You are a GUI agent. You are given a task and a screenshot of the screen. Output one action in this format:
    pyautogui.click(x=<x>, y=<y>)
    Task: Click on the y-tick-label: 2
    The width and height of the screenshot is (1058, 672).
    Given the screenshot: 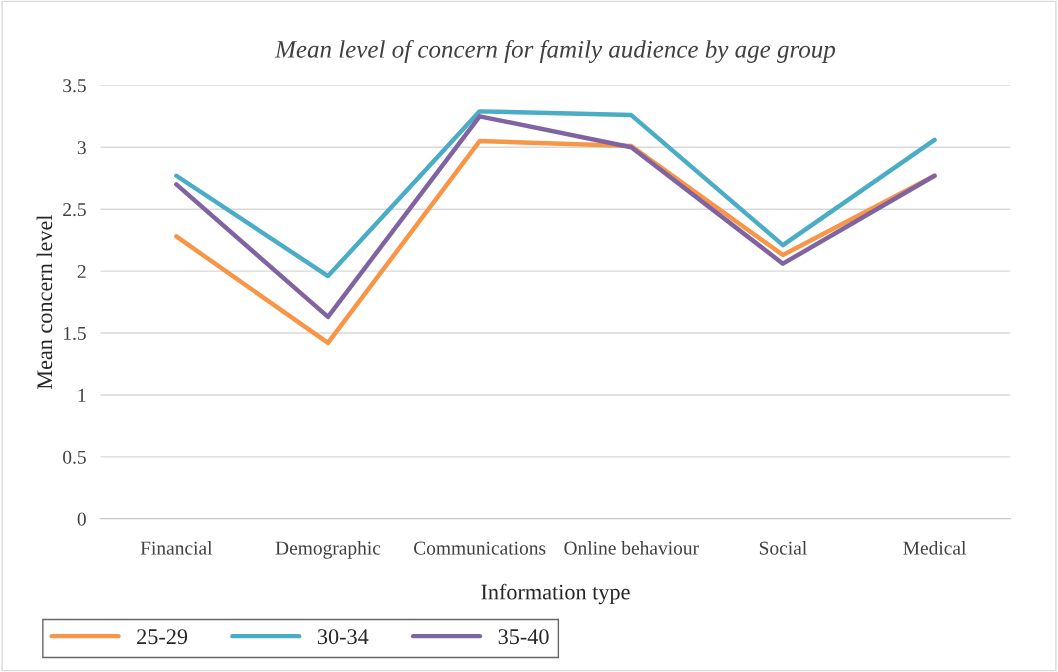 What is the action you would take?
    pyautogui.click(x=81, y=271)
    